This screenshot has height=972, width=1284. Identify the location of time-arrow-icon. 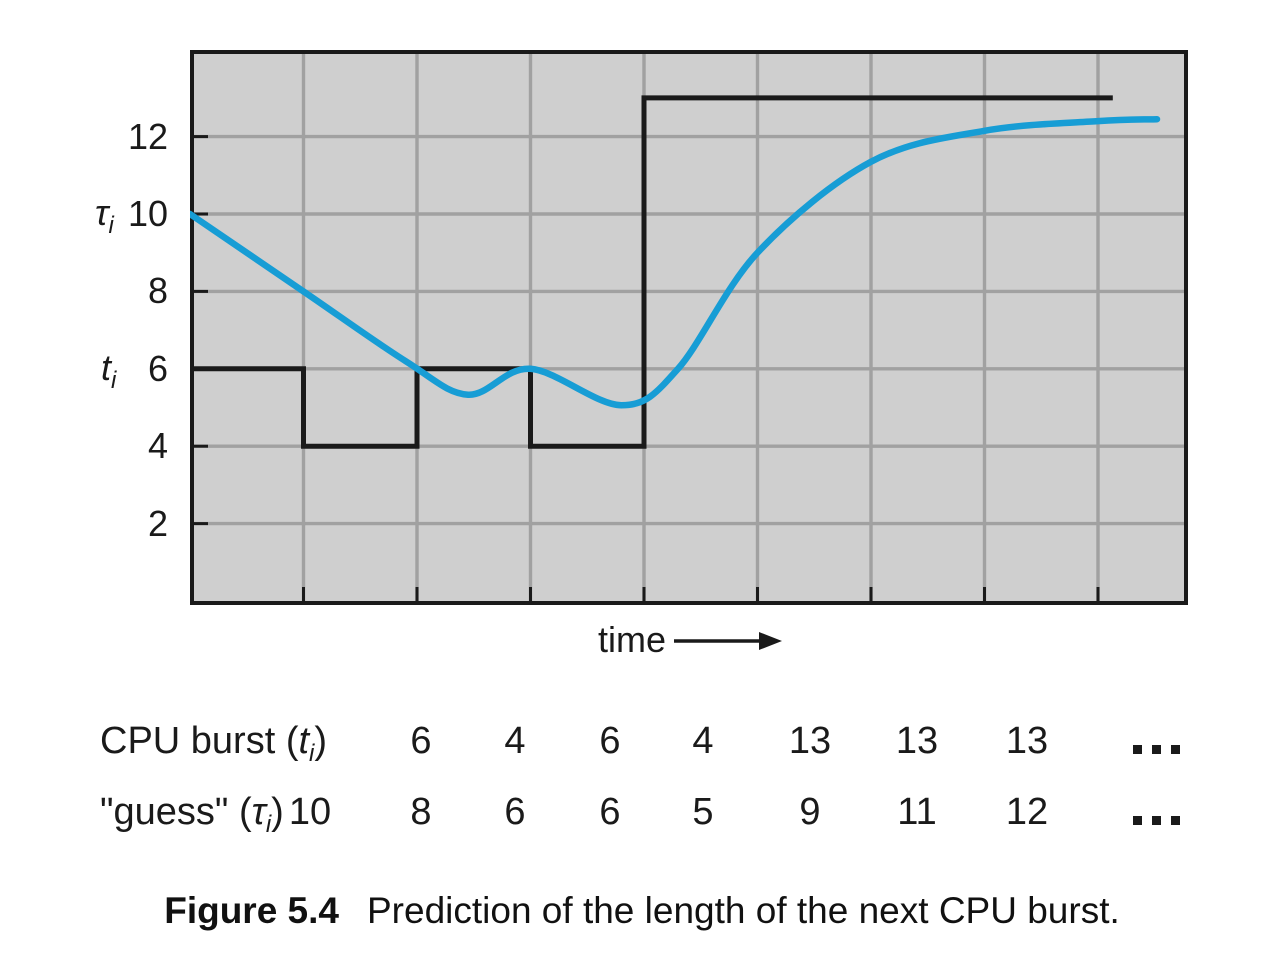
(728, 641).